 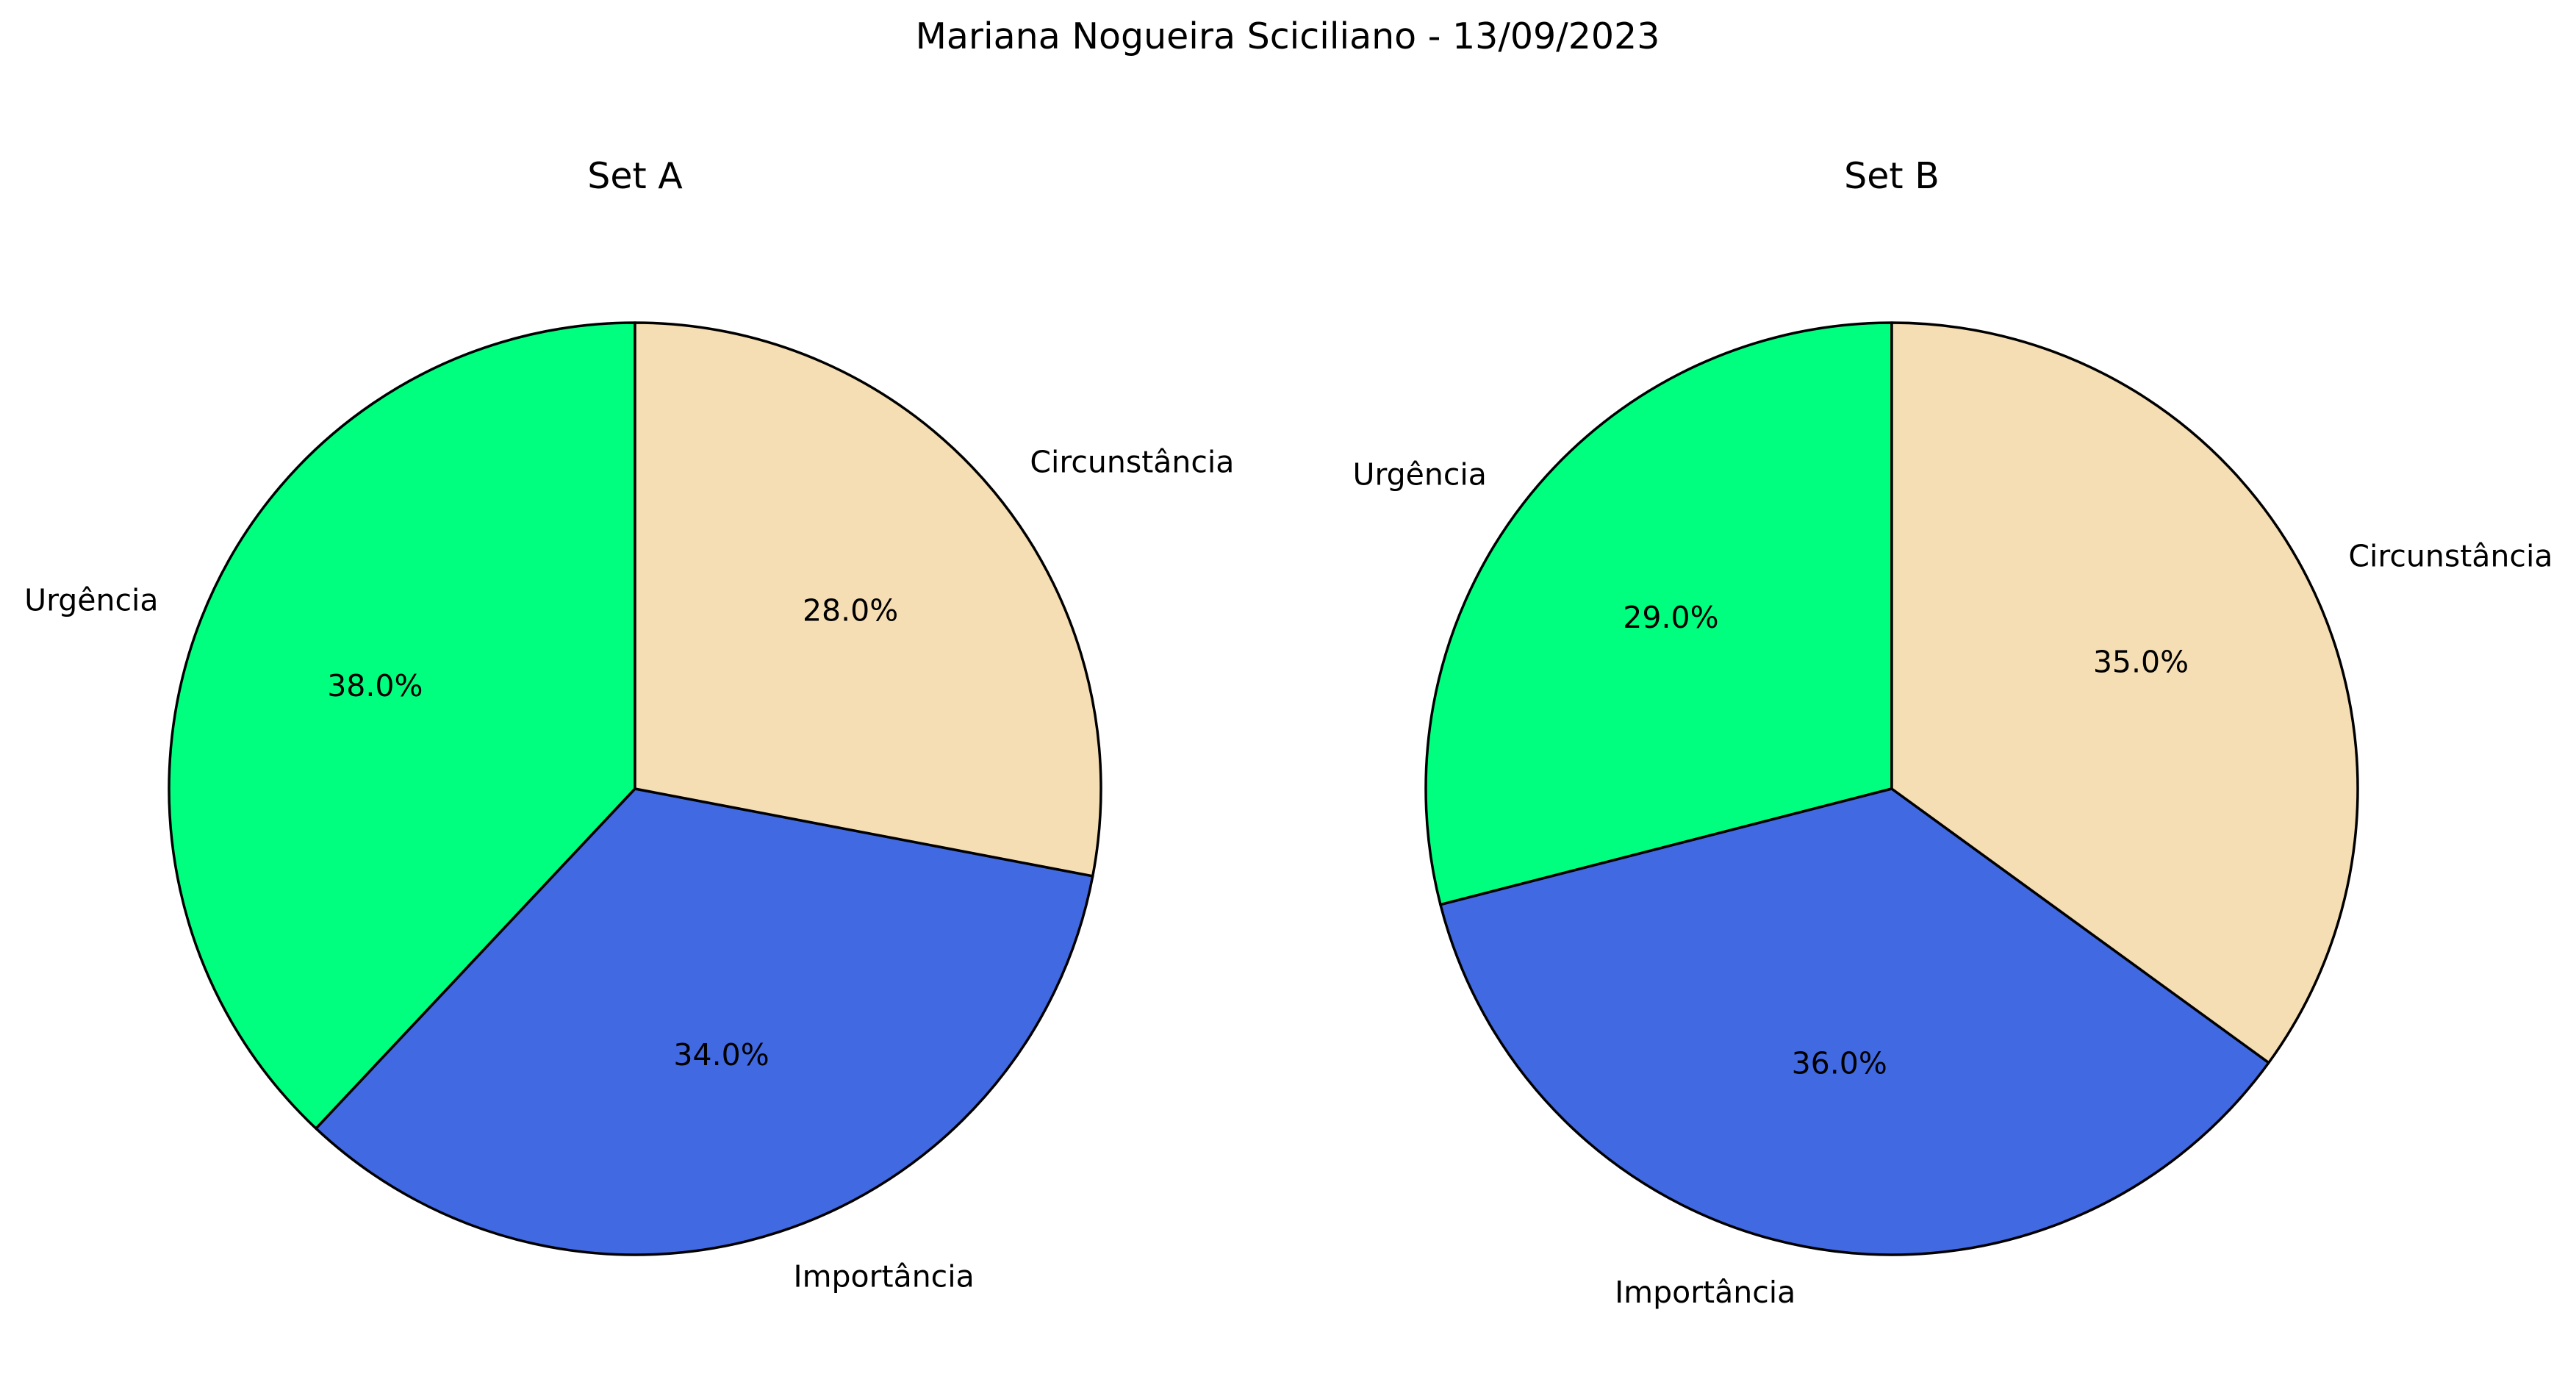 I want to click on pie-slice-set-a-circunstancia, so click(x=868, y=599).